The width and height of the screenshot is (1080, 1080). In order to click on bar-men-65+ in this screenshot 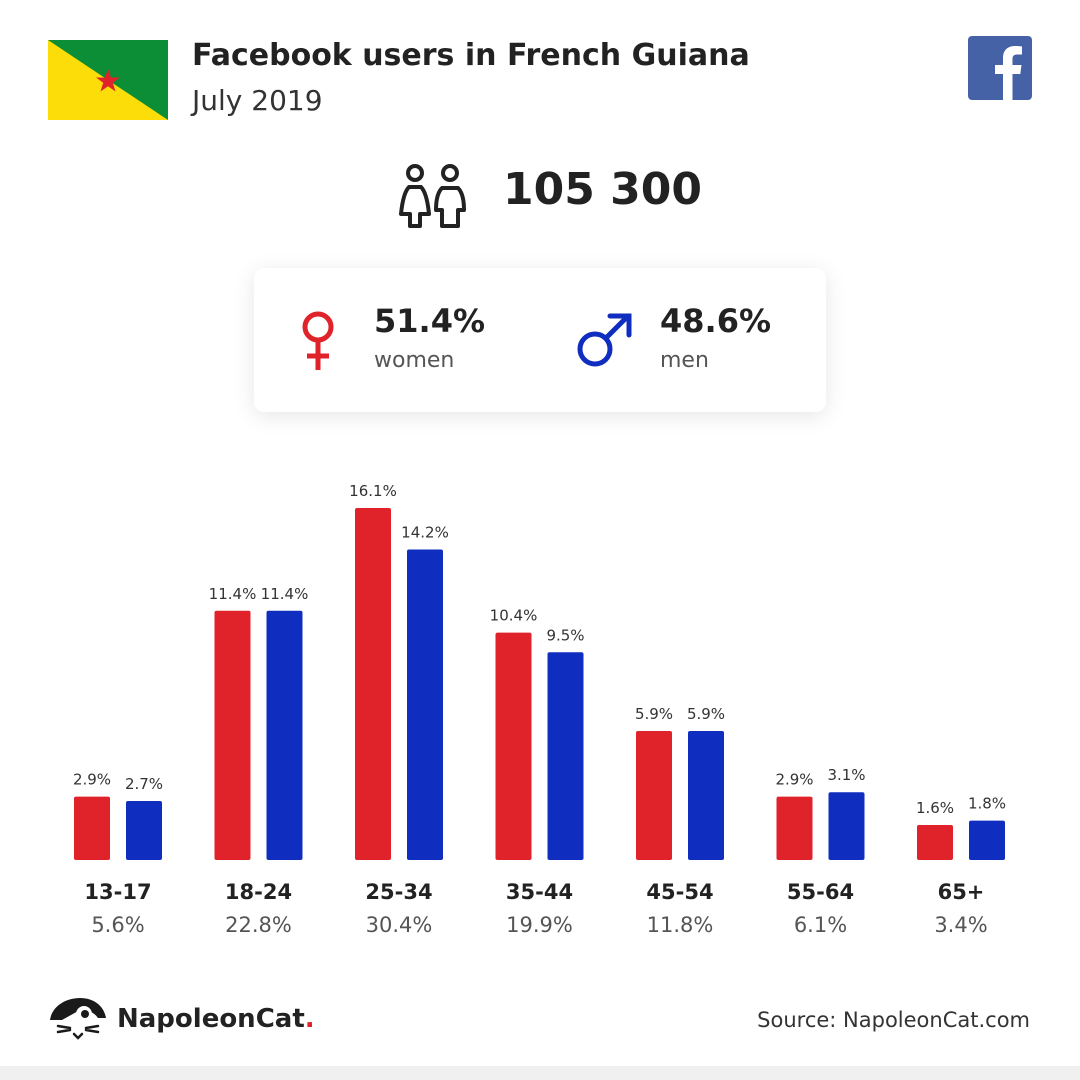, I will do `click(987, 840)`.